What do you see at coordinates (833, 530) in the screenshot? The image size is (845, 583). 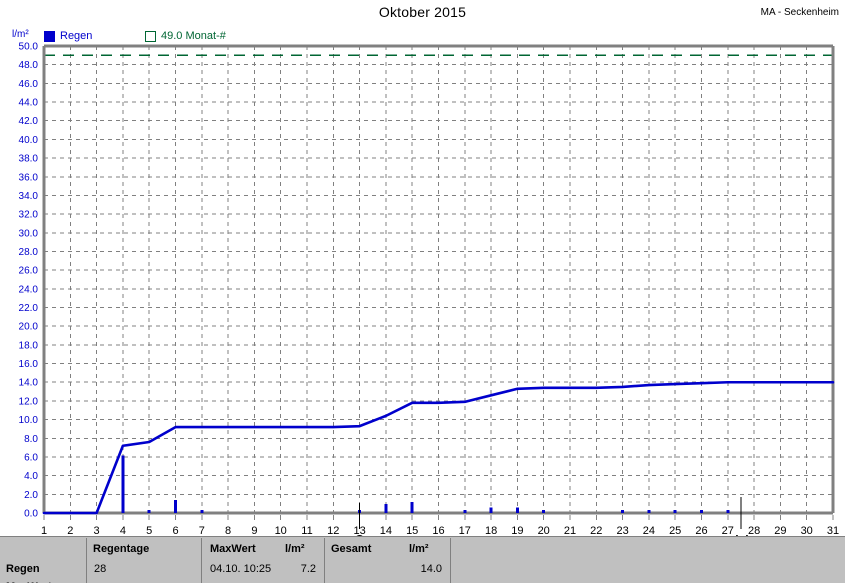 I see `x-axis-tick-label: 31` at bounding box center [833, 530].